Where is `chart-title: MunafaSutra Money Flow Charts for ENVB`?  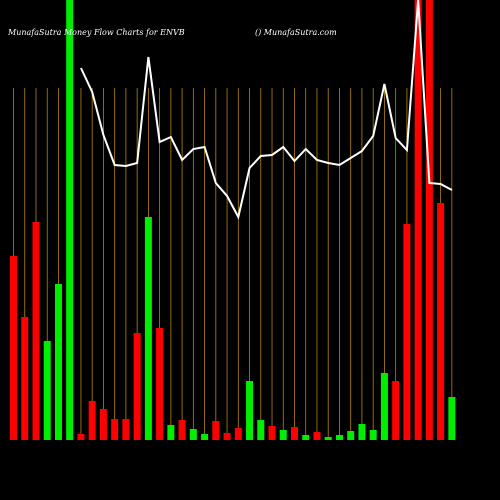 chart-title: MunafaSutra Money Flow Charts for ENVB is located at coordinates (96, 32).